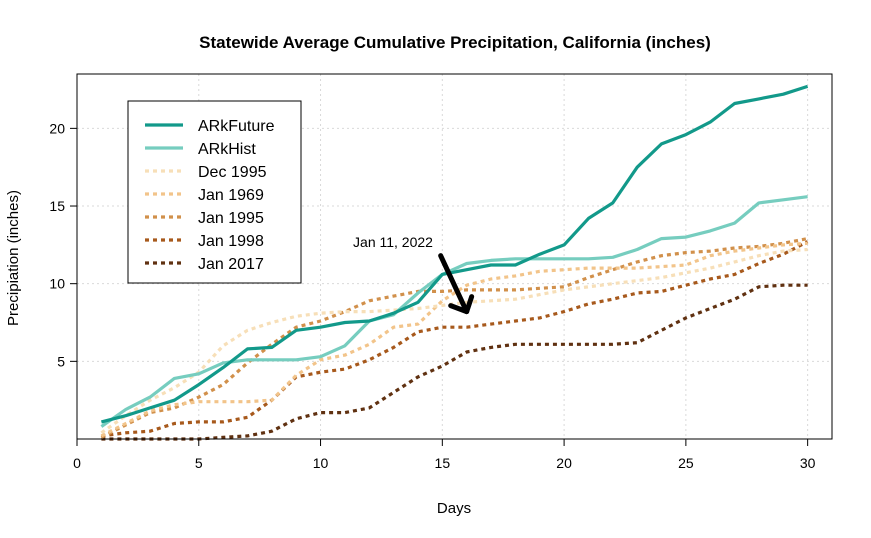  Describe the element at coordinates (63, 244) in the screenshot. I see `y-axis: 5 10 15 20` at that location.